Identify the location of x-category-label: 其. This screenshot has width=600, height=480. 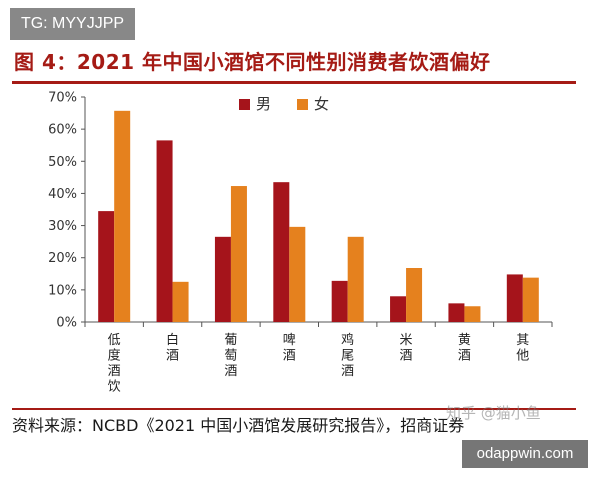
(522, 340).